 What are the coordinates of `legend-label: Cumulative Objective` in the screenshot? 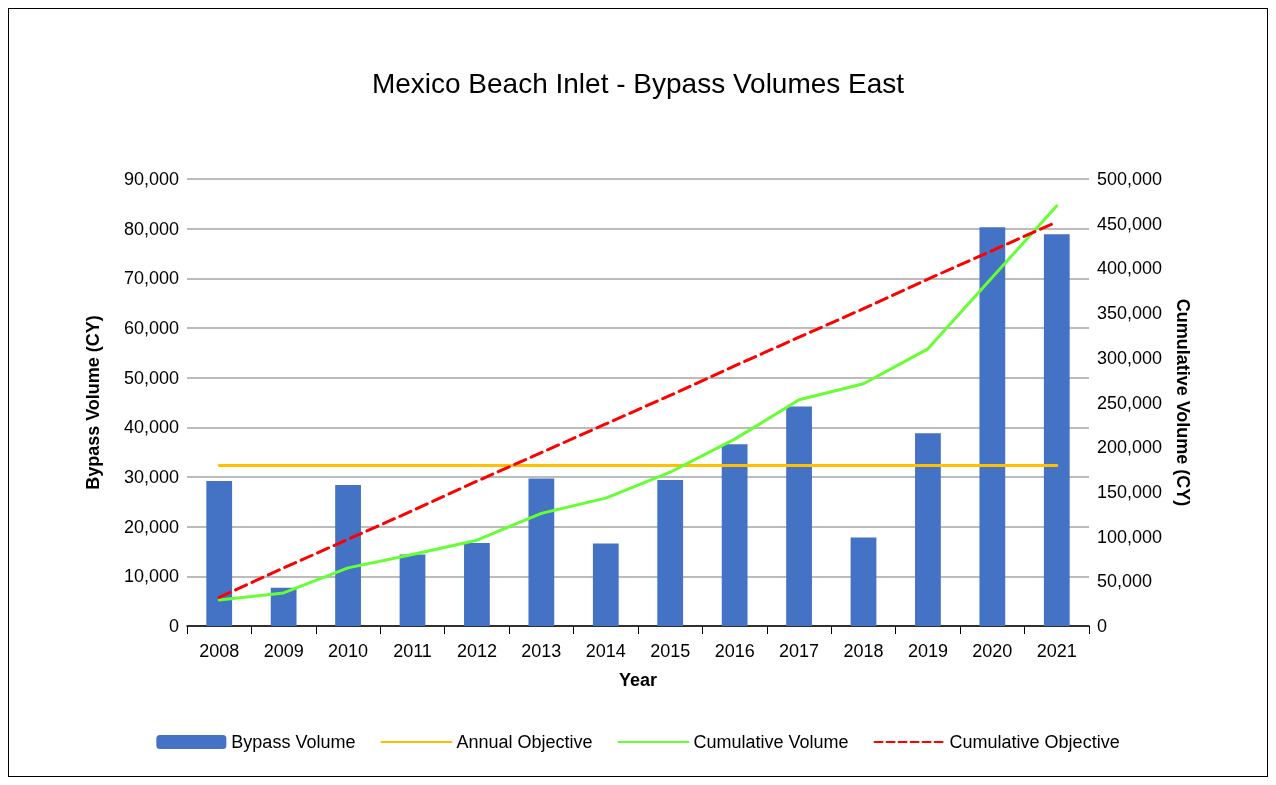 It's located at (1034, 742).